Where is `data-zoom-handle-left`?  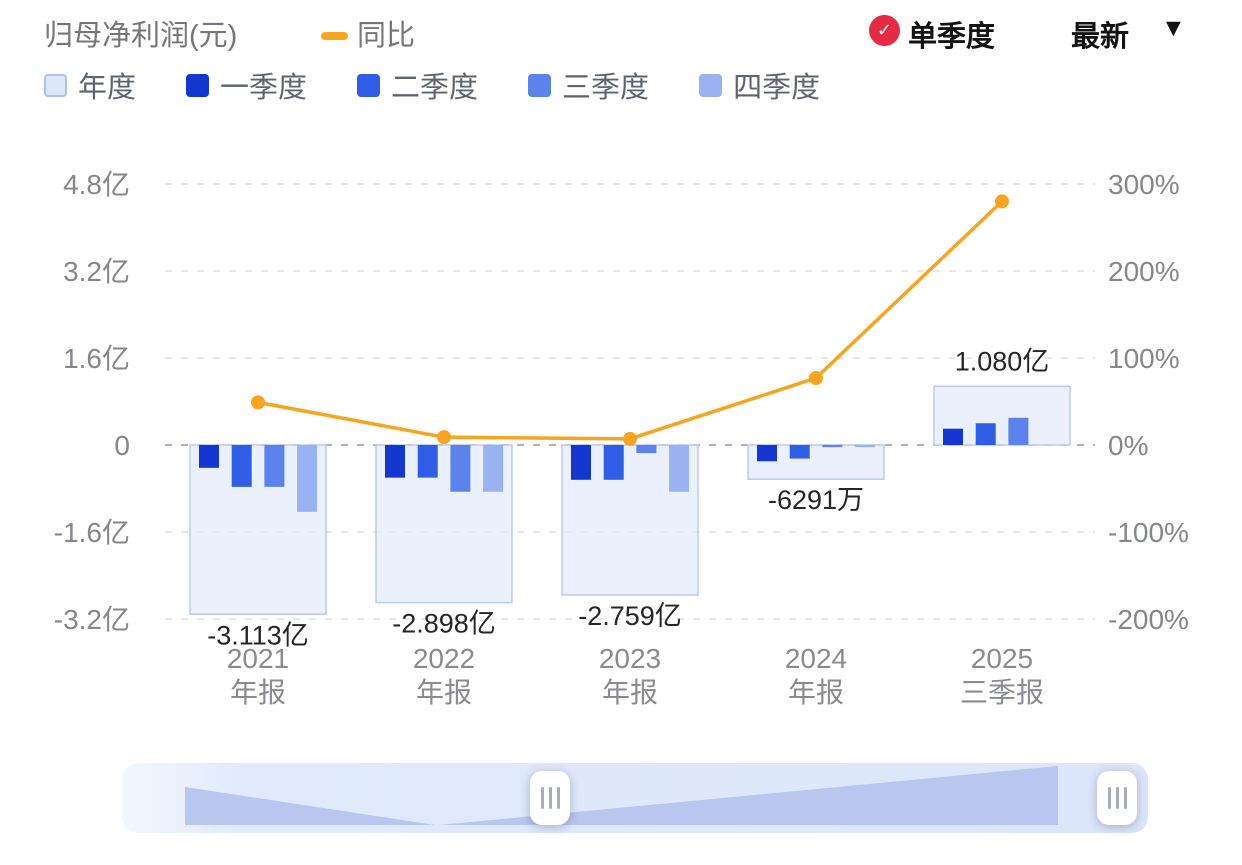 data-zoom-handle-left is located at coordinates (550, 798).